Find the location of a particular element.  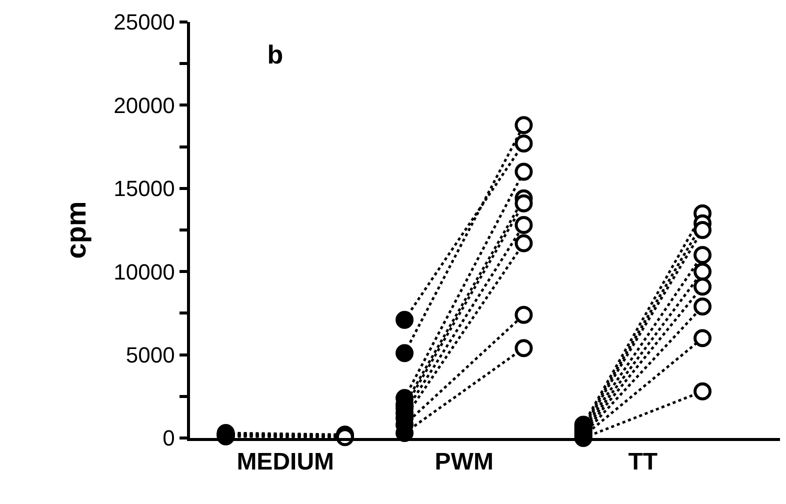

y-tick-label: 15000 is located at coordinates (144, 189).